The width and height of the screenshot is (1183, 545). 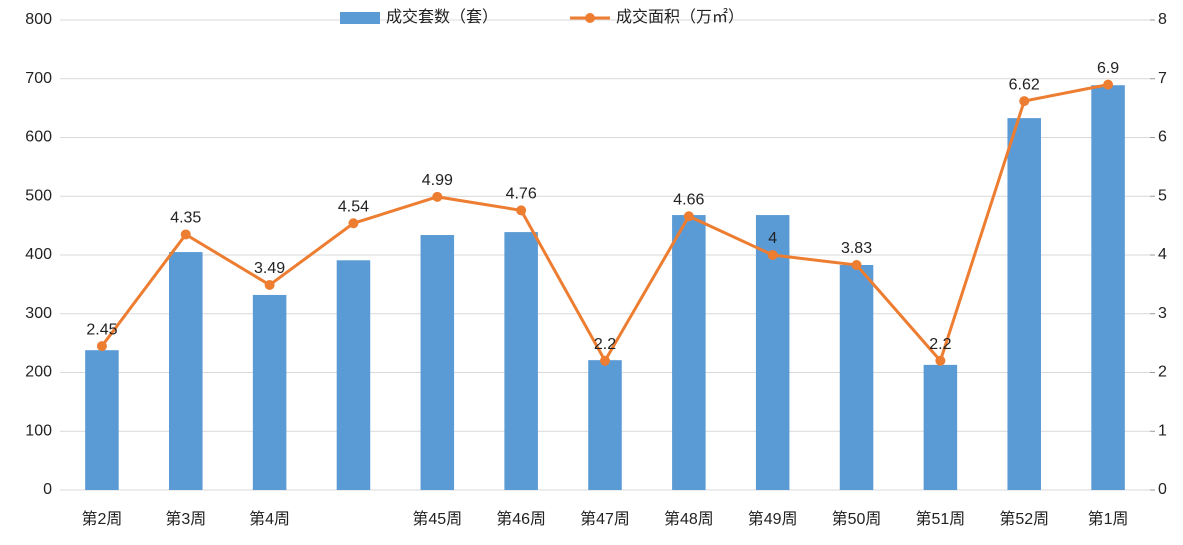 I want to click on data-label: 4.66, so click(x=688, y=199).